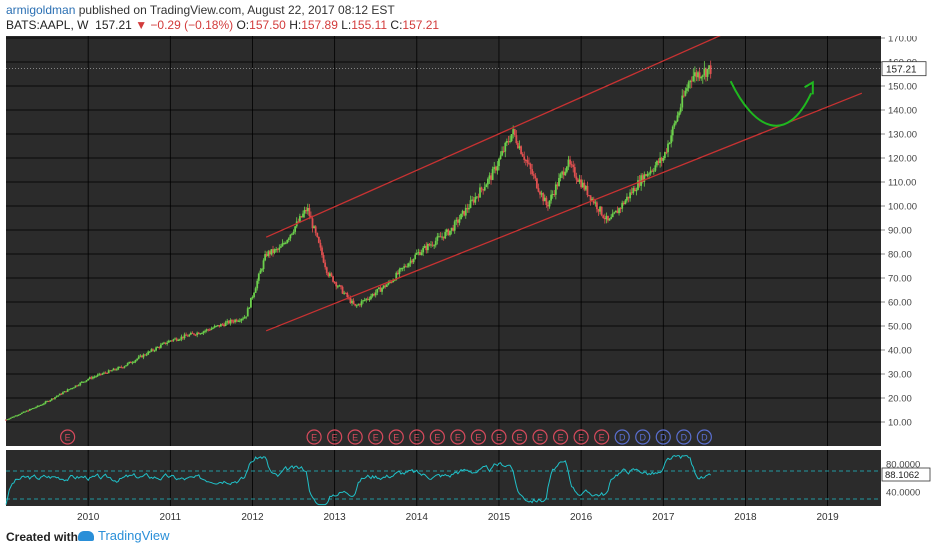 This screenshot has height=550, width=932. Describe the element at coordinates (466, 537) in the screenshot. I see `footer: Created with TradingView` at that location.